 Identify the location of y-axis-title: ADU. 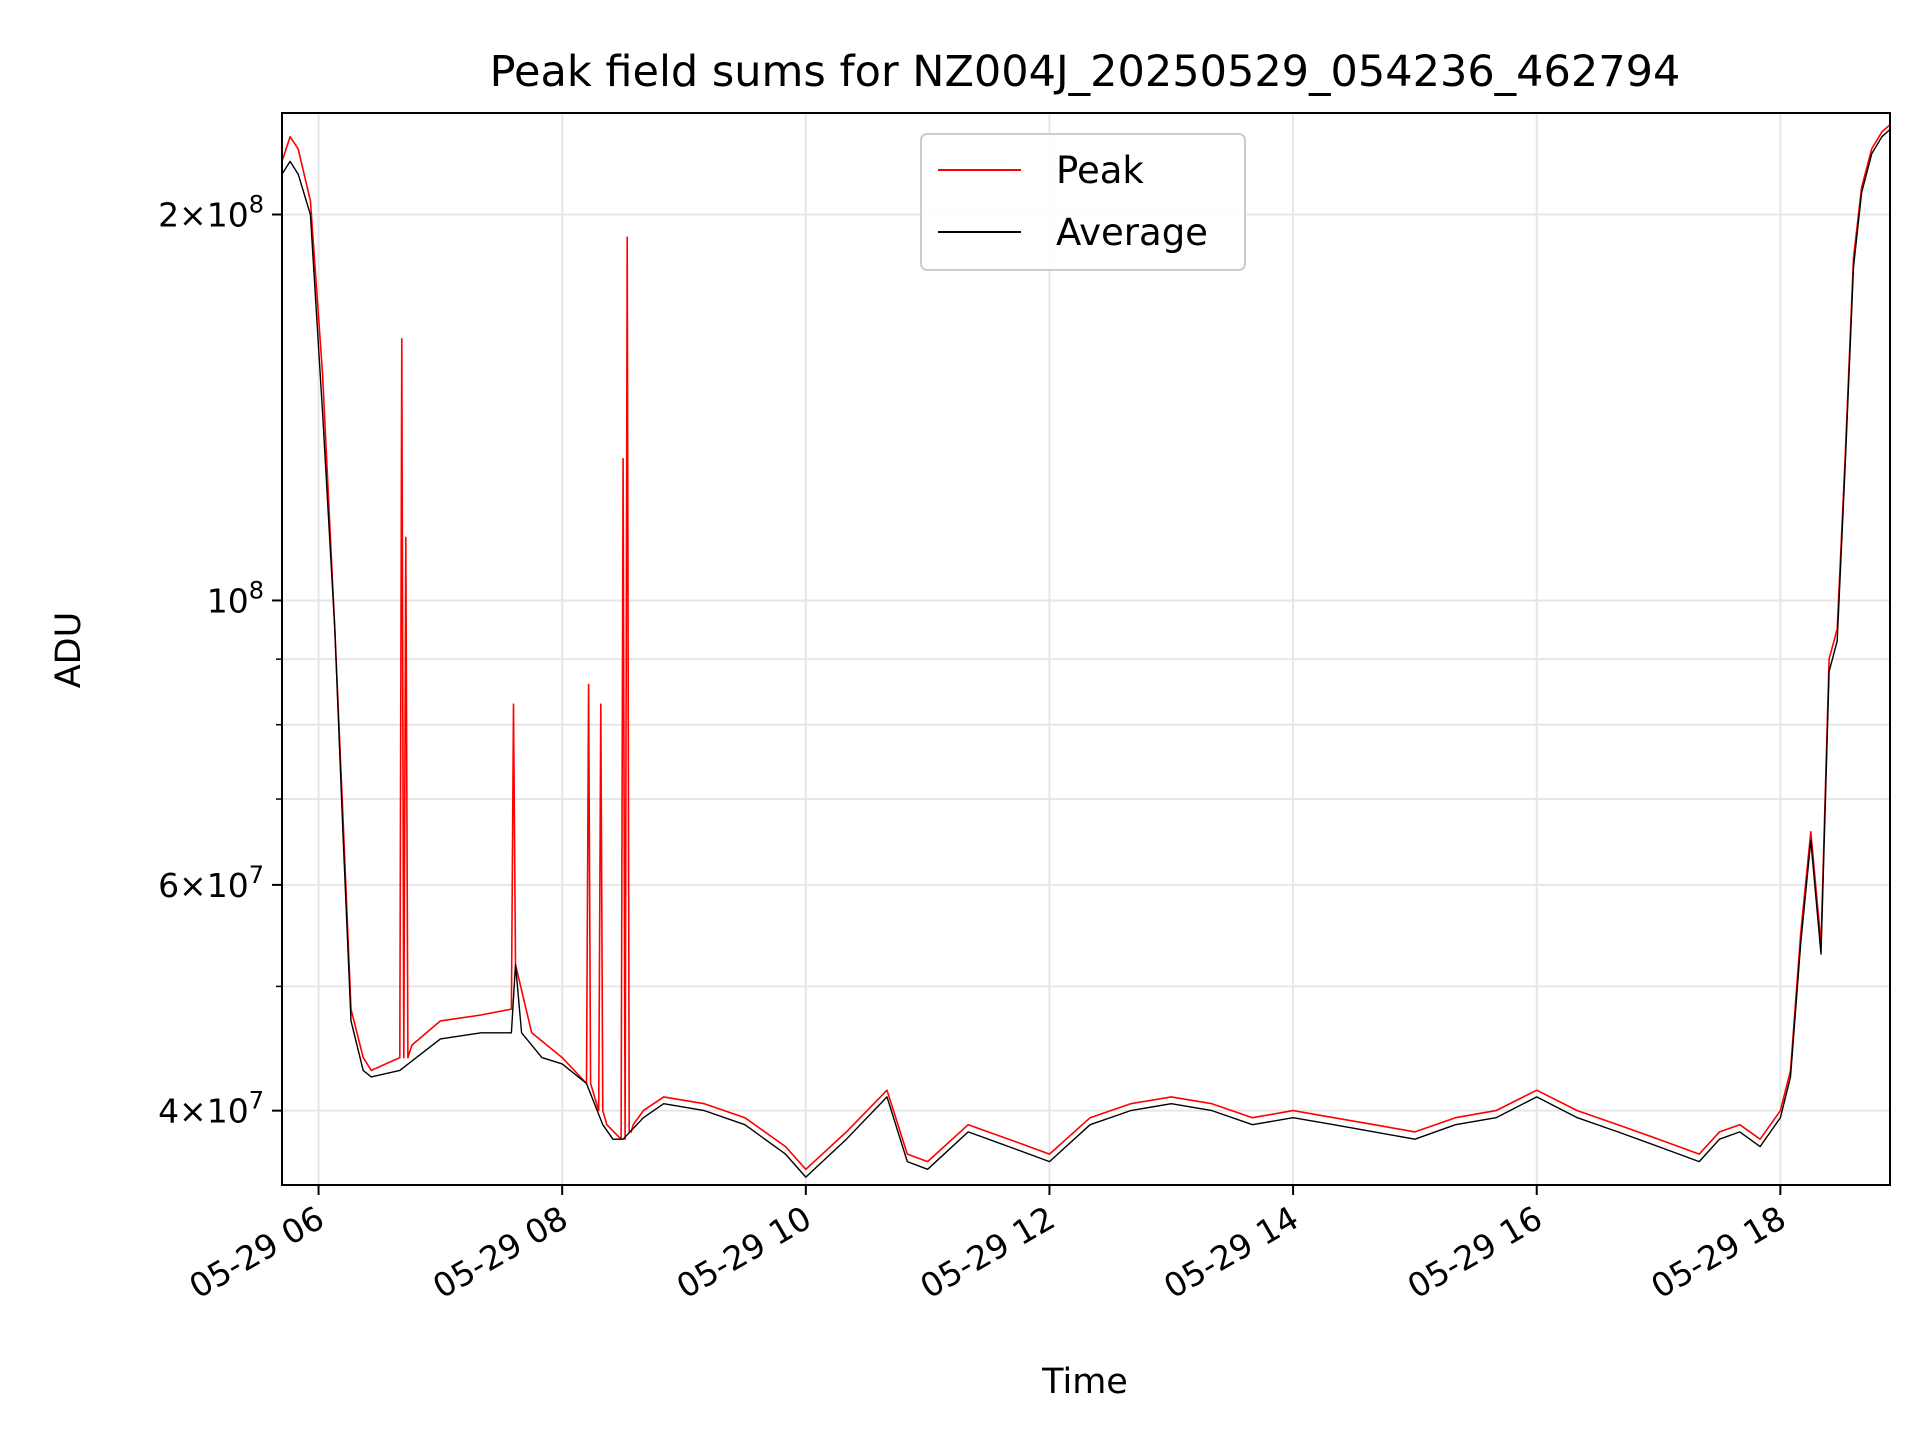
(69, 650).